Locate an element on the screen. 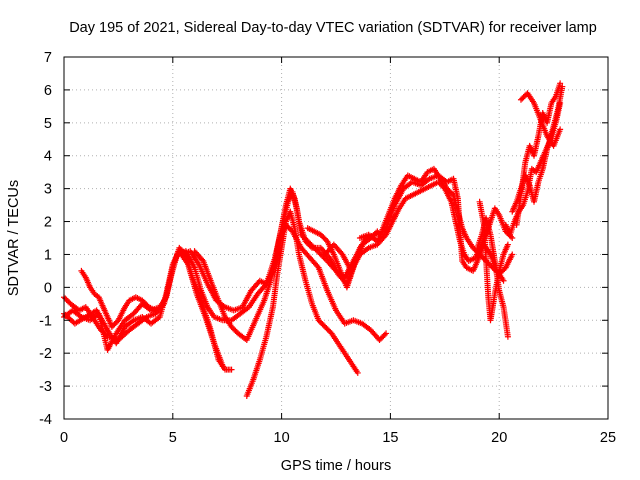  x-tick-label: 20 is located at coordinates (499, 438).